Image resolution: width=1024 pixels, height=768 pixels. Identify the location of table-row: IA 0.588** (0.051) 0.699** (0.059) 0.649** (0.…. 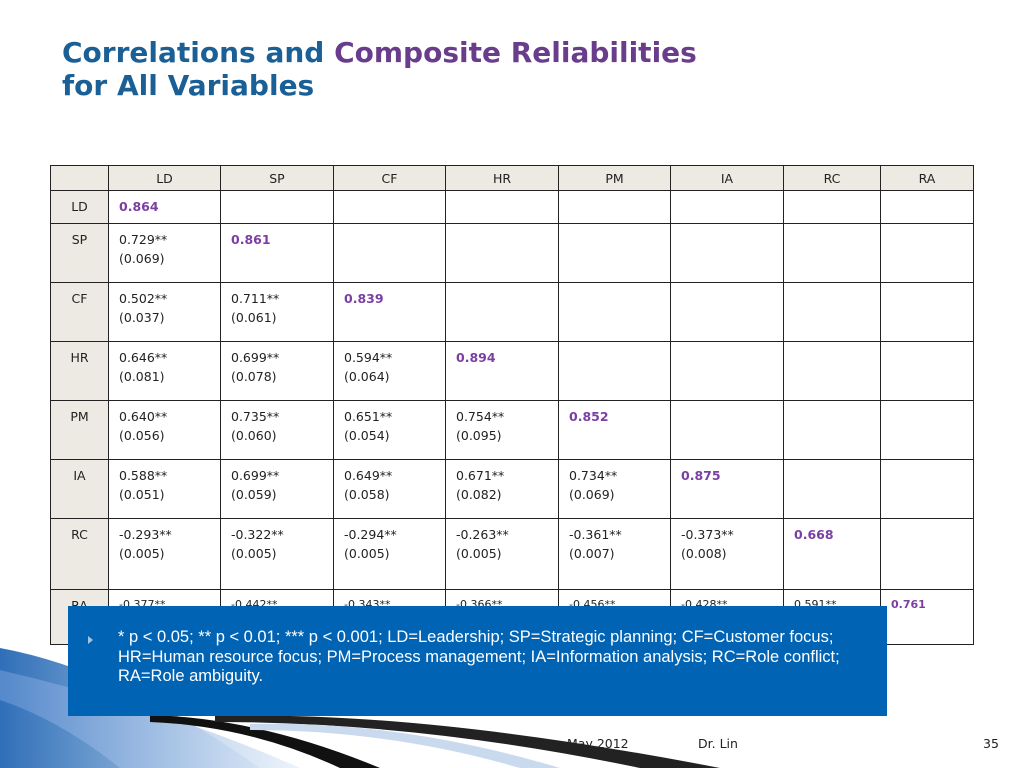
(512, 489).